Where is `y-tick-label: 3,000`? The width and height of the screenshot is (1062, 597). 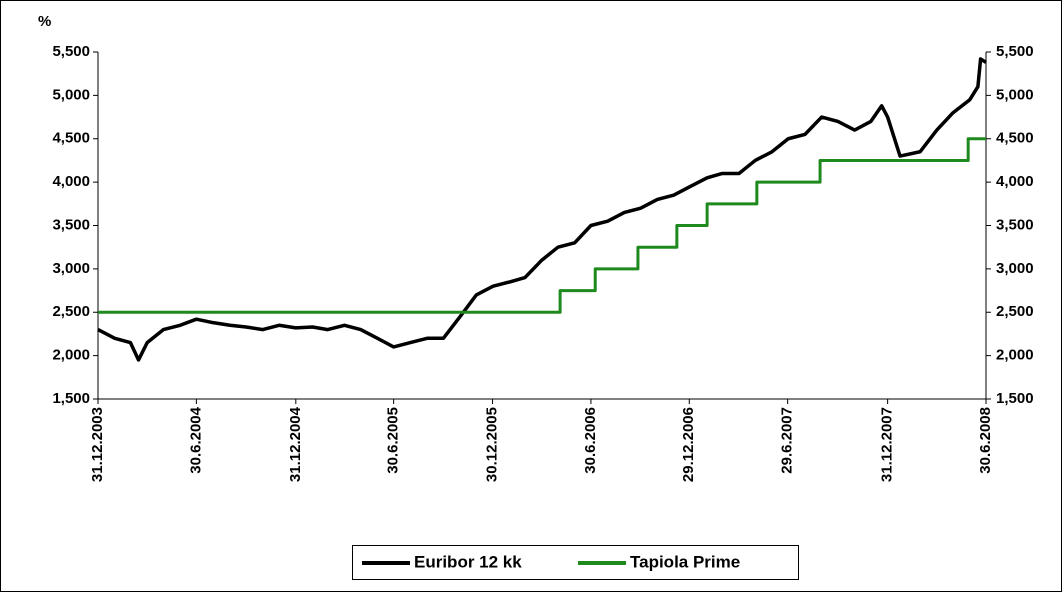
y-tick-label: 3,000 is located at coordinates (71, 268).